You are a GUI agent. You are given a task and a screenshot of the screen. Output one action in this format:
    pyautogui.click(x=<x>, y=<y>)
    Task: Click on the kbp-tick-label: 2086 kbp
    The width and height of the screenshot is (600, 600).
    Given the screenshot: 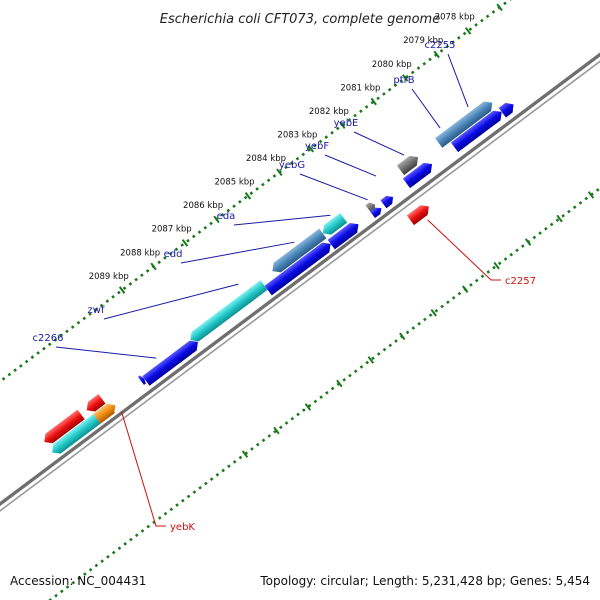 What is the action you would take?
    pyautogui.click(x=203, y=206)
    